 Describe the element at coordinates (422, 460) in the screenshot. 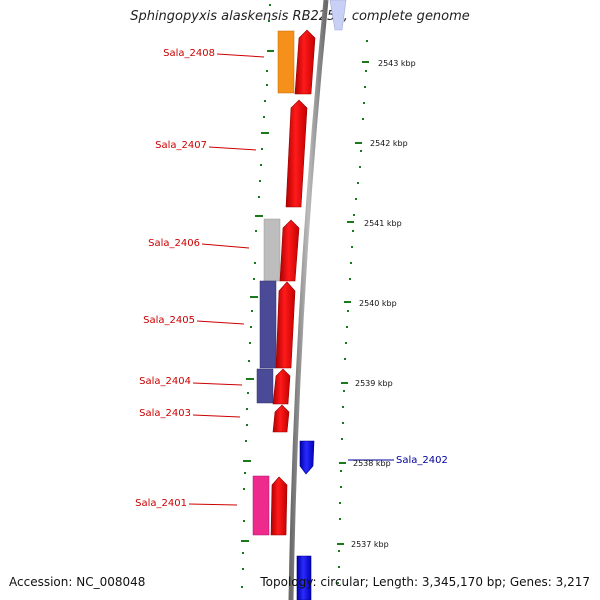

I see `gene-label: Sala_2402` at that location.